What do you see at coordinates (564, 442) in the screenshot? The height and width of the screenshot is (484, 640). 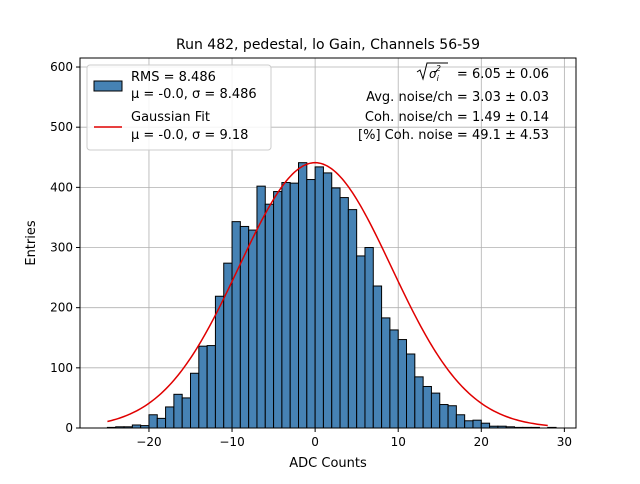 I see `x-tick-label: 30` at bounding box center [564, 442].